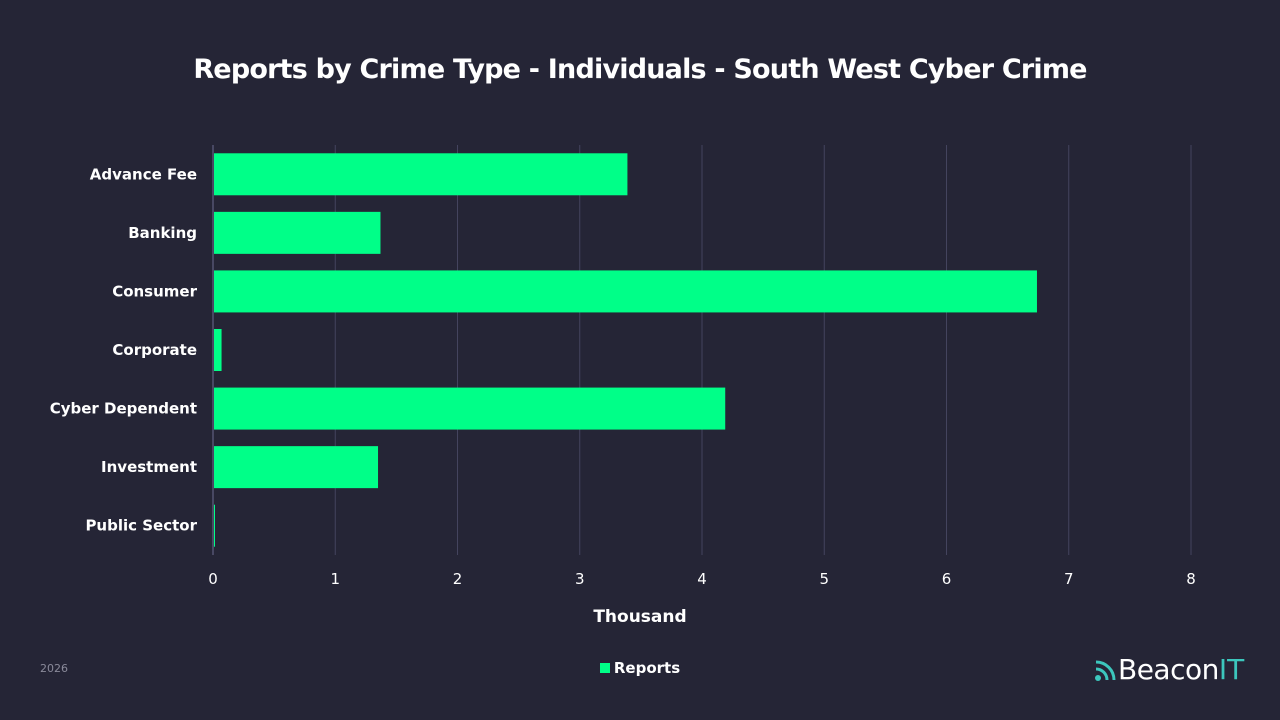  I want to click on y-category-label: Consumer, so click(154, 291).